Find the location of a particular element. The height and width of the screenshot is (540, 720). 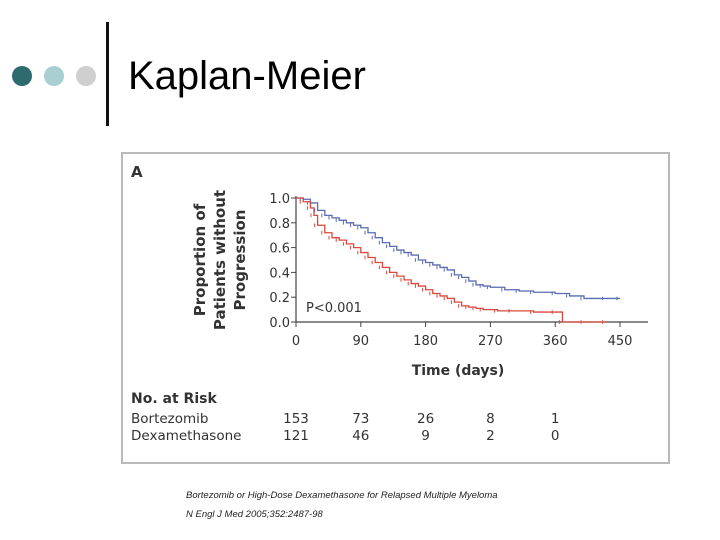

bullet-dot-teal is located at coordinates (22, 76).